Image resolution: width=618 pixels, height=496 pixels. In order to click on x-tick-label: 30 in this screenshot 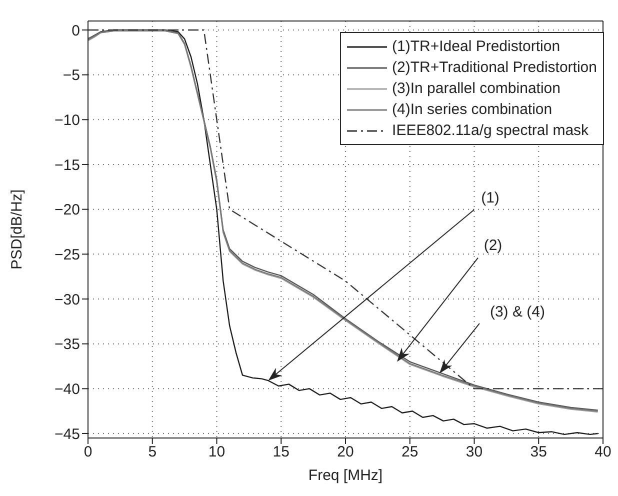, I will do `click(474, 452)`.